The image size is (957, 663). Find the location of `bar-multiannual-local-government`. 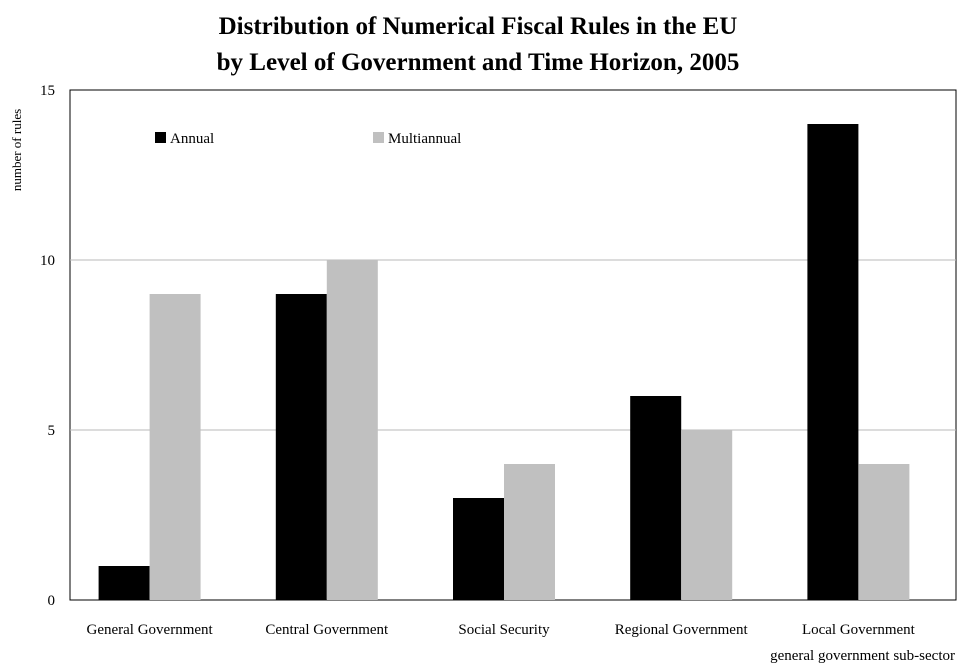

bar-multiannual-local-government is located at coordinates (884, 532).